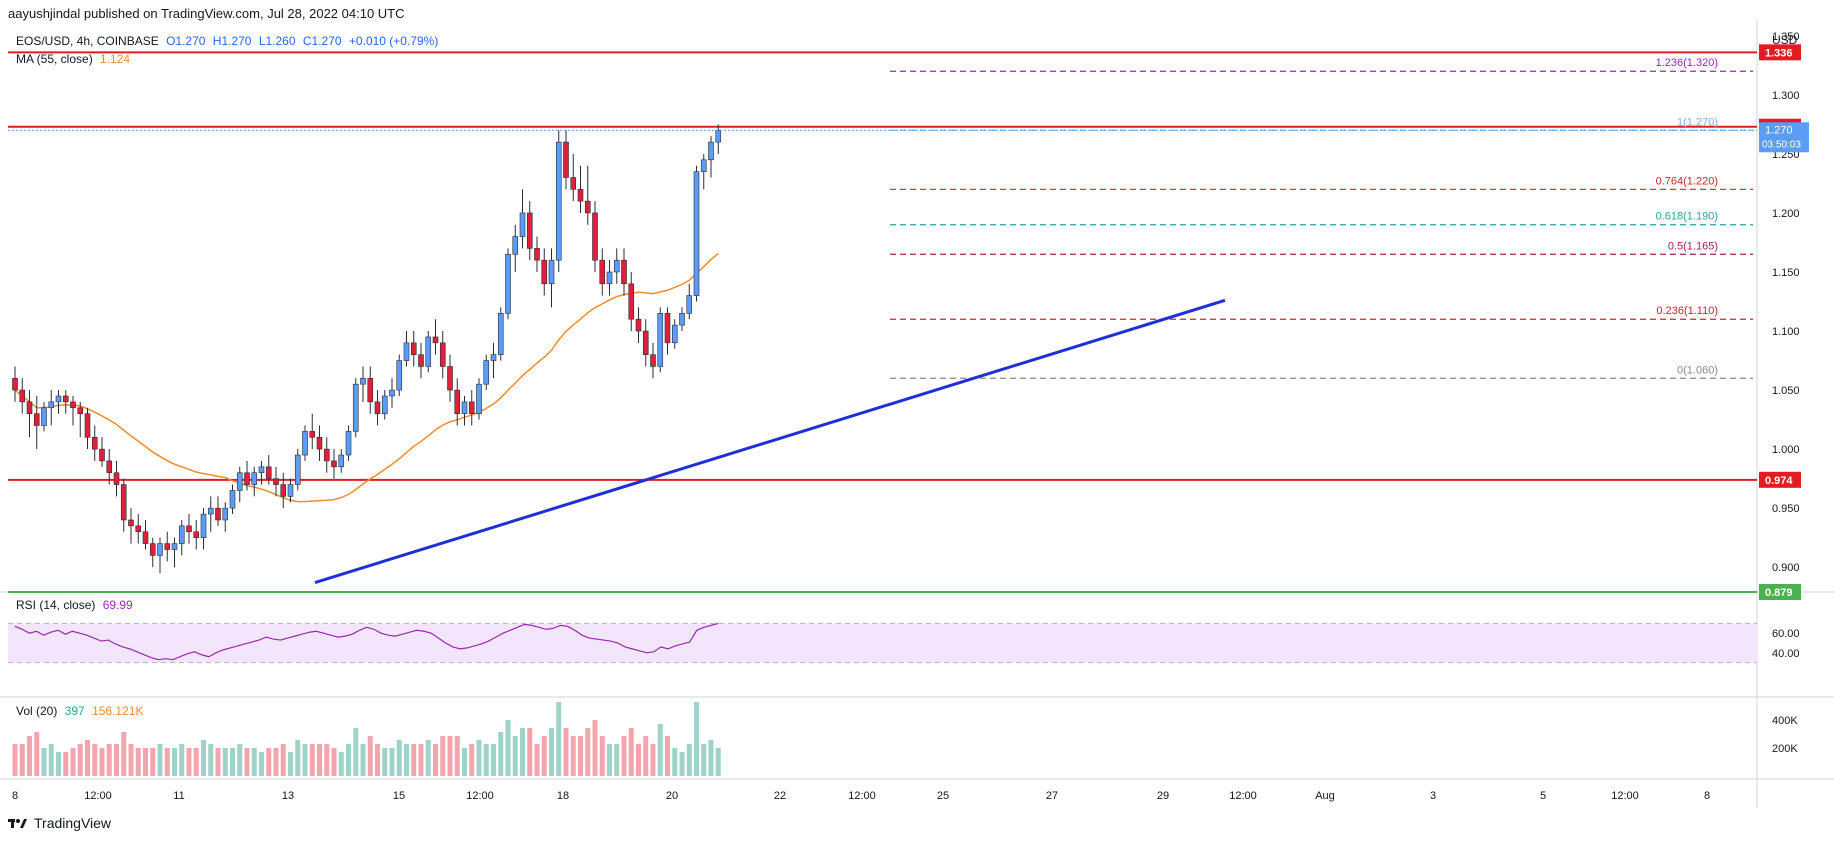 The height and width of the screenshot is (845, 1834). What do you see at coordinates (672, 796) in the screenshot?
I see `time-tick-label: 20` at bounding box center [672, 796].